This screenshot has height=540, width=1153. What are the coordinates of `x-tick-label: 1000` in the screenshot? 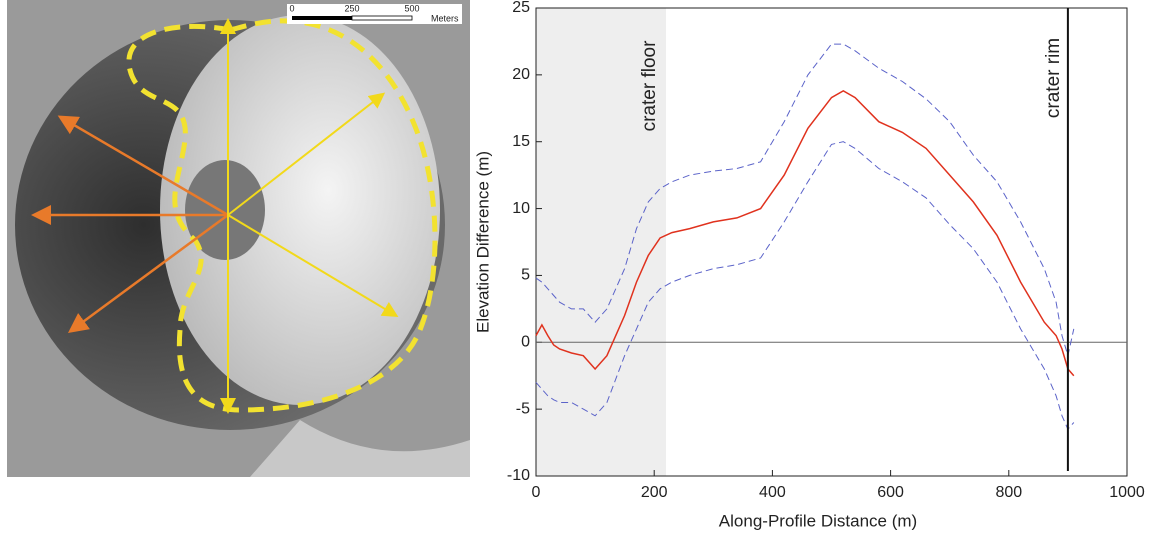 It's located at (1127, 492).